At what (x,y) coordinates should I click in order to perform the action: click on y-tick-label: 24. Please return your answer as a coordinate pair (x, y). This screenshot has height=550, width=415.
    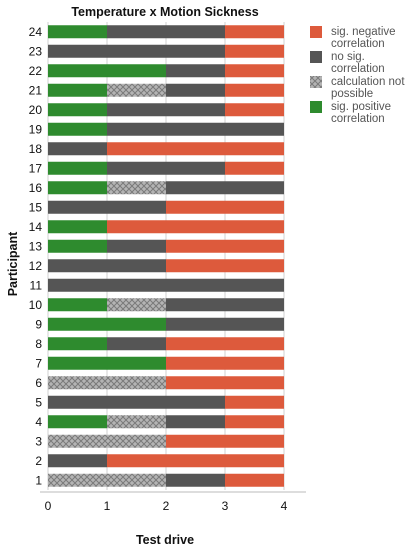
    Looking at the image, I should click on (36, 32).